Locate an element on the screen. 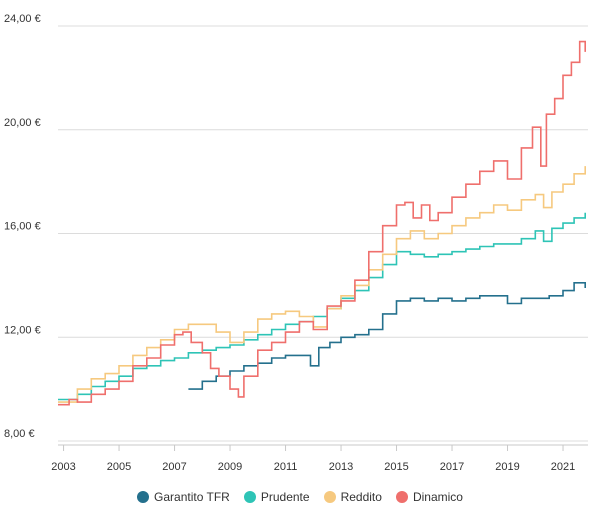  legend-item-dinamico: Dinamico is located at coordinates (429, 497).